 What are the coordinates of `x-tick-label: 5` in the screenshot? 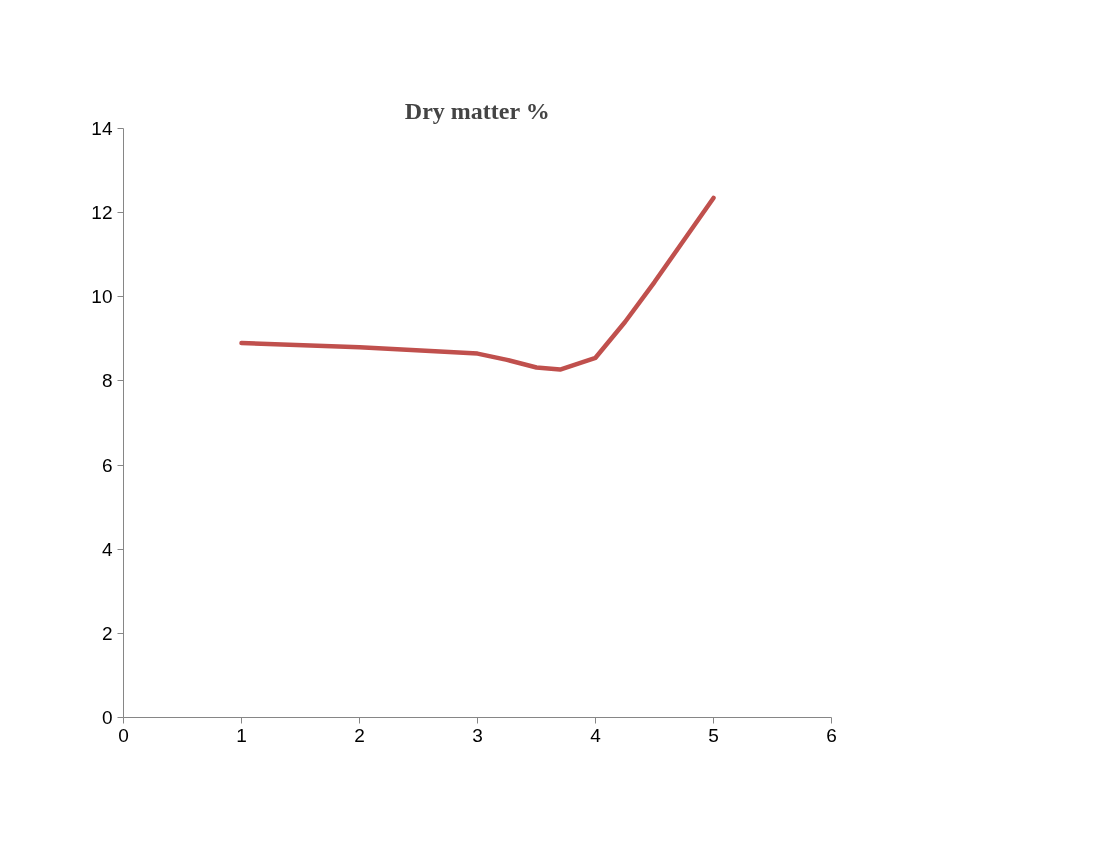 It's located at (713, 735).